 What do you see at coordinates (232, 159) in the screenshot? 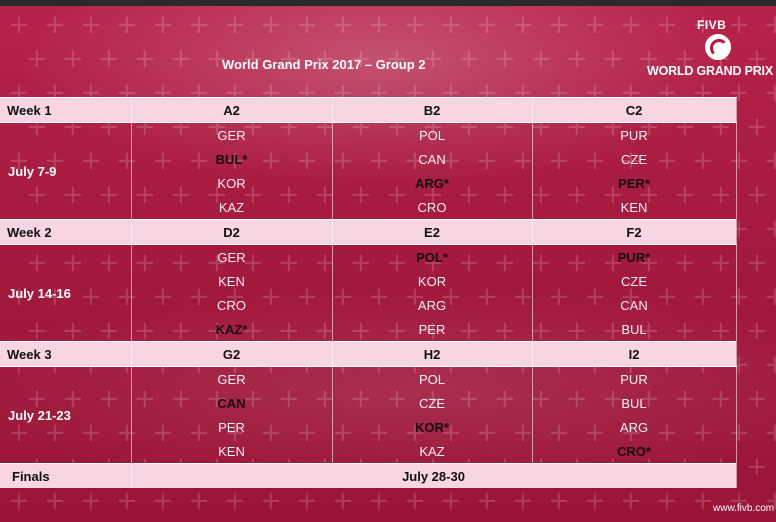
I see `team-cell: BUL*` at bounding box center [232, 159].